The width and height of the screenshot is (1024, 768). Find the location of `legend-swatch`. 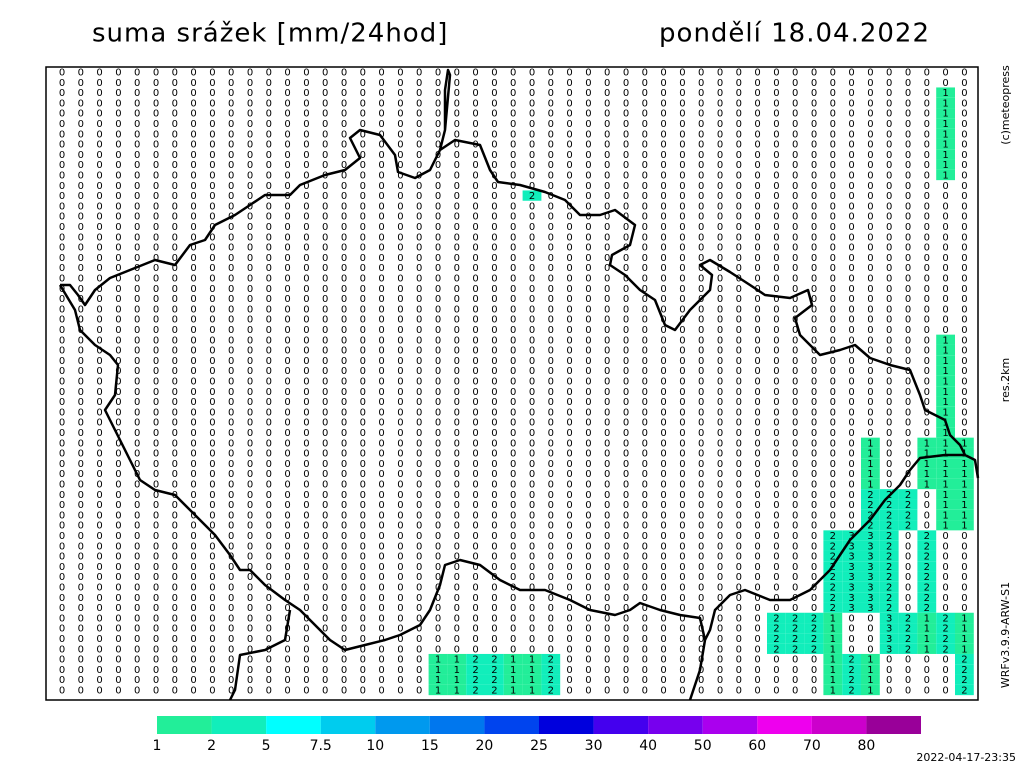

legend-swatch is located at coordinates (402, 725).